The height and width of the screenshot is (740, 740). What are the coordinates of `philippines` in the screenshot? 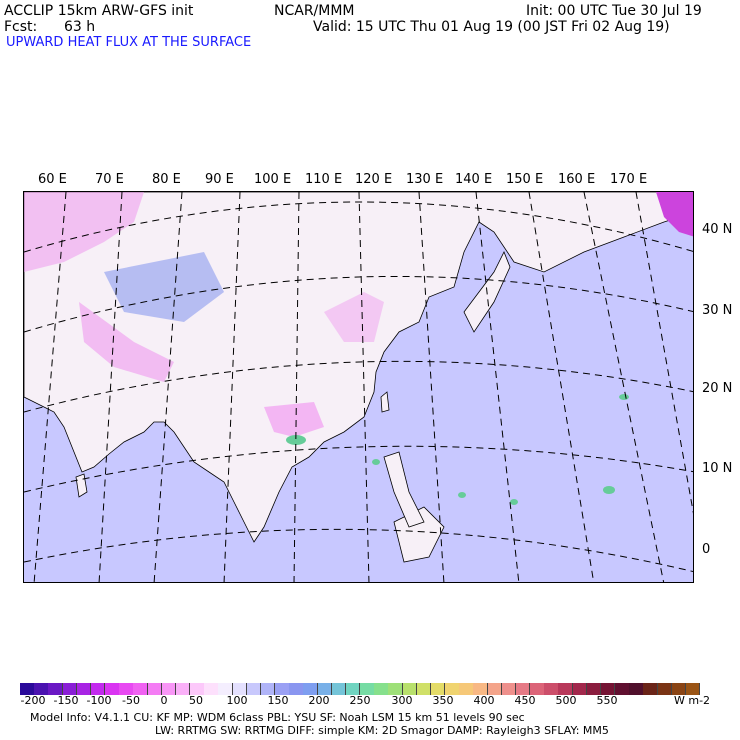 It's located at (404, 489).